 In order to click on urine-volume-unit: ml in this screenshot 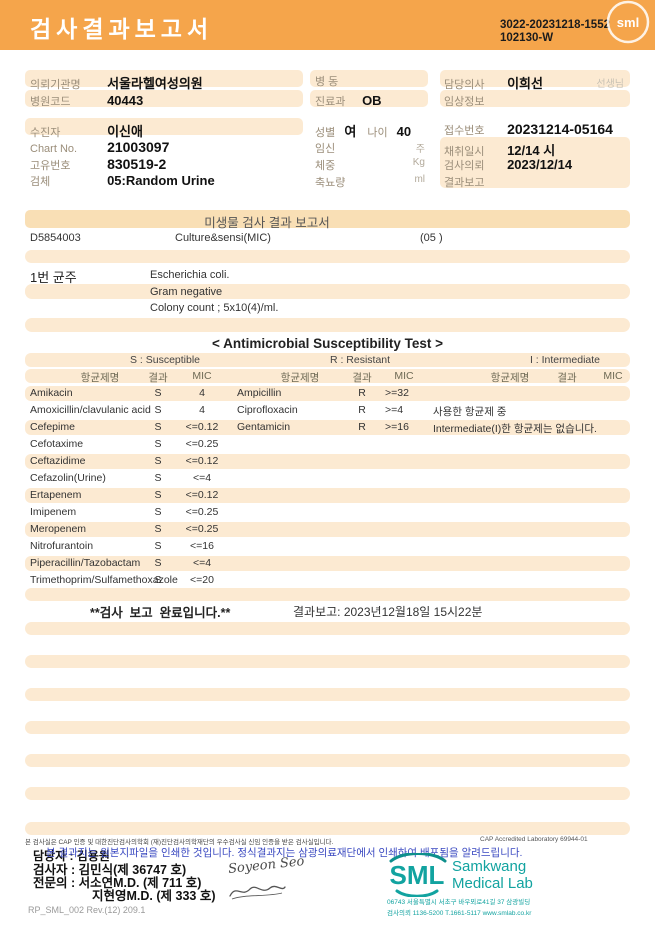, I will do `click(419, 179)`.